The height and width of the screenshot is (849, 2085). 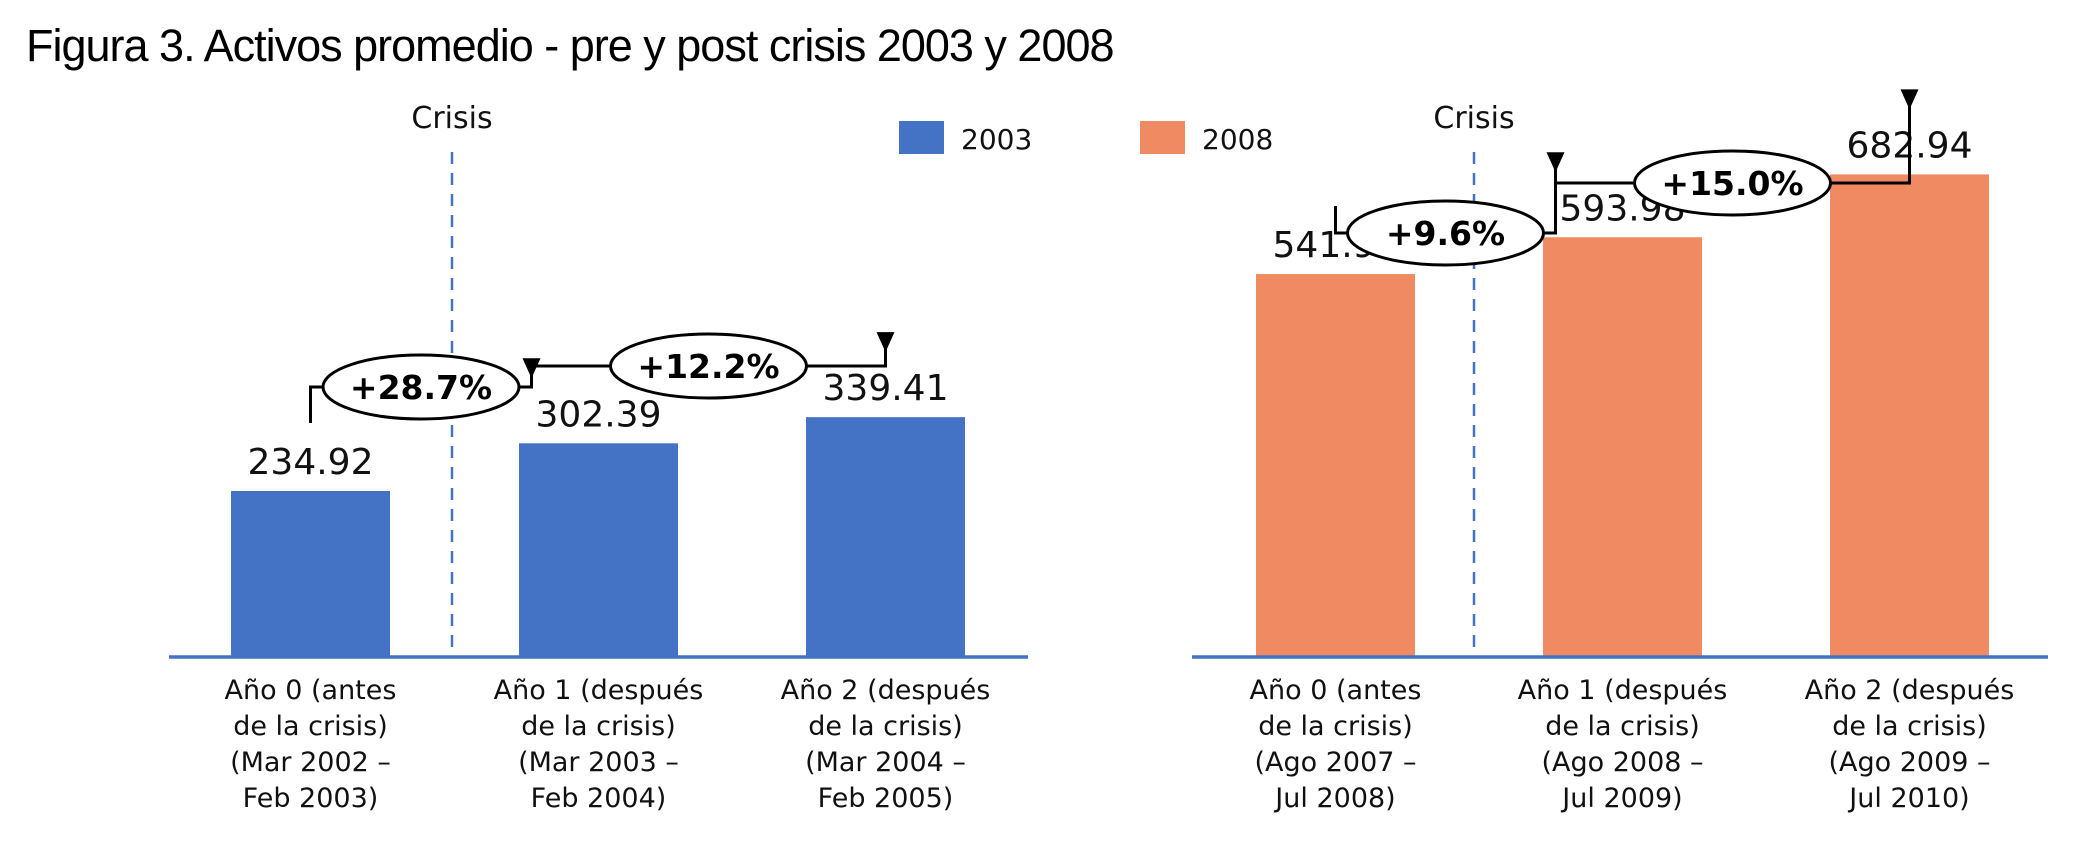 I want to click on change-label: +9.6%, so click(x=1445, y=233).